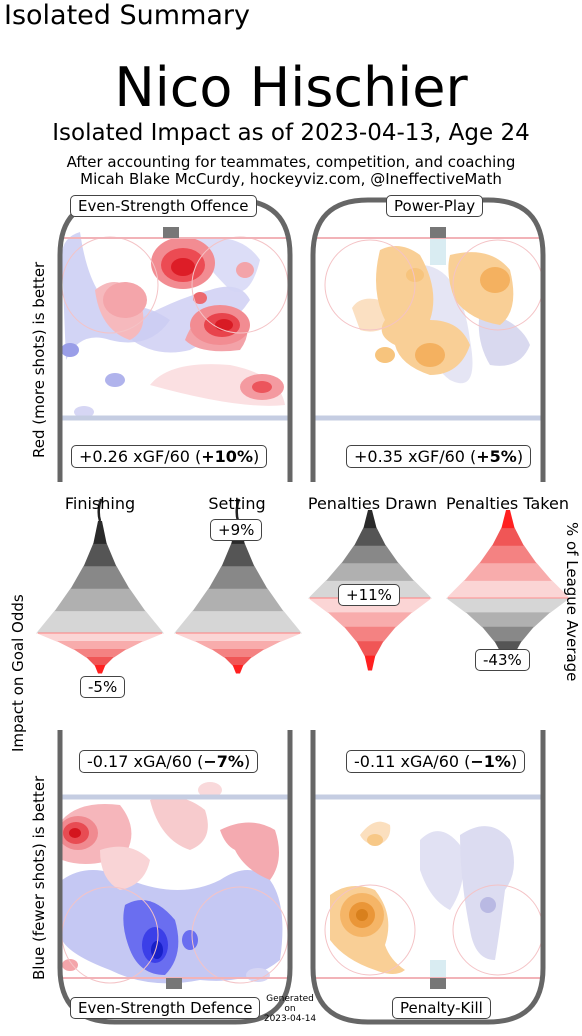 This screenshot has width=582, height=1036. I want to click on summary-even-strength-defence: -0.17 xGA/60 (−7%), so click(169, 761).